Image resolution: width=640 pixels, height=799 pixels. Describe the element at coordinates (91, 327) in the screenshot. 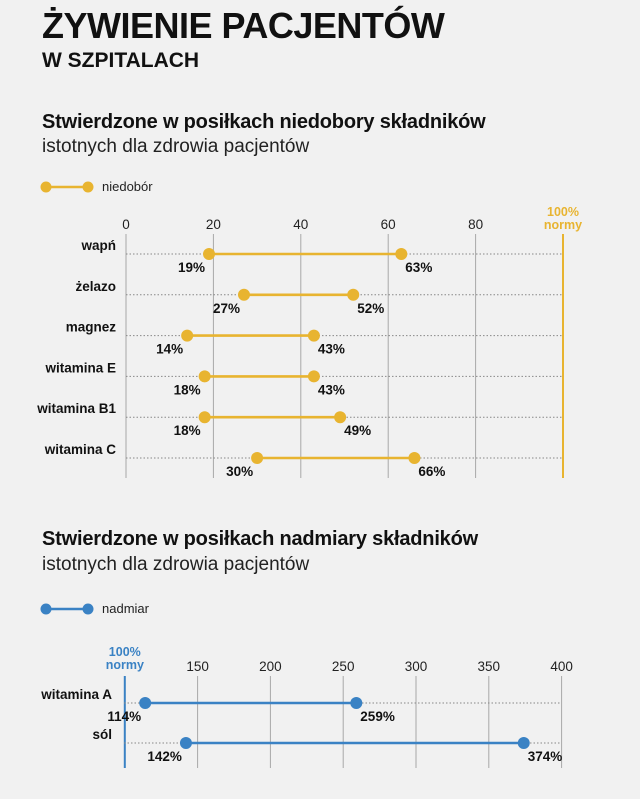

I see `category-label: magnez` at that location.